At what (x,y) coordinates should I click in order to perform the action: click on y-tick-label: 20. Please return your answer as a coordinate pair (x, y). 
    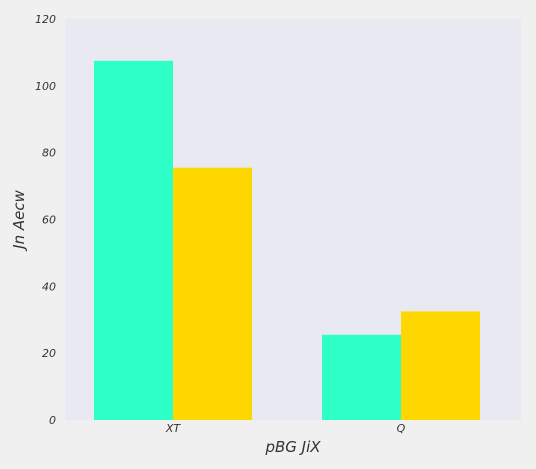
    Looking at the image, I should click on (49, 353).